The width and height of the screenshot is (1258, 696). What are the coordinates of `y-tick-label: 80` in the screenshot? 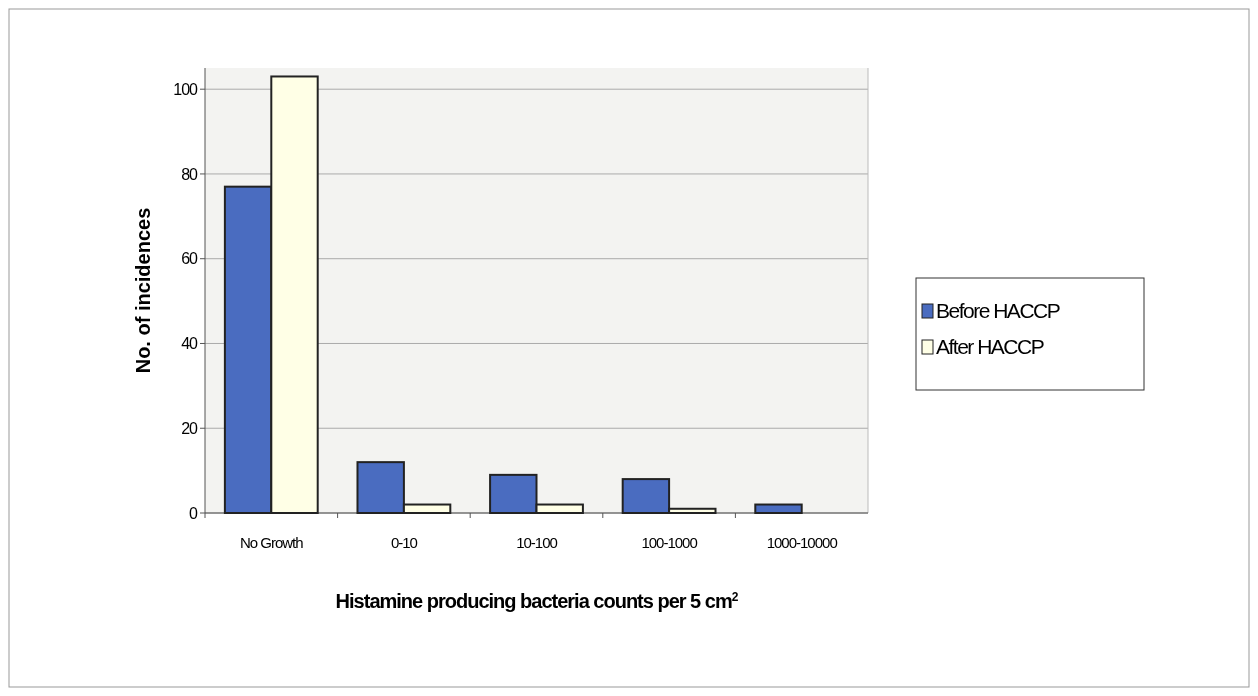 It's located at (190, 174).